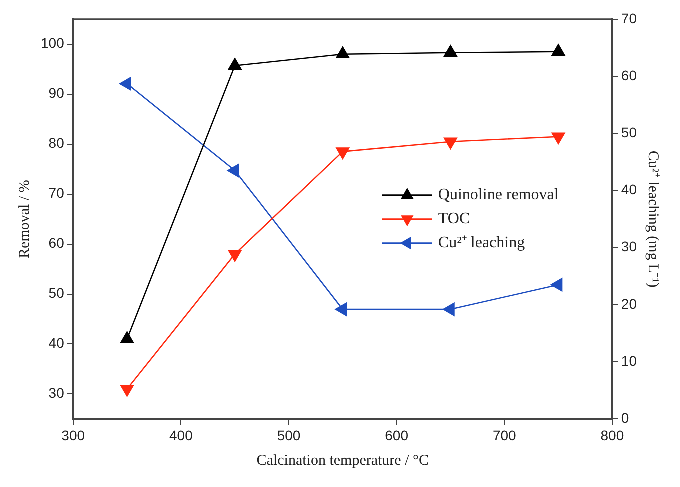 This screenshot has height=487, width=680. Describe the element at coordinates (56, 93) in the screenshot. I see `y-tick-label: 90` at that location.